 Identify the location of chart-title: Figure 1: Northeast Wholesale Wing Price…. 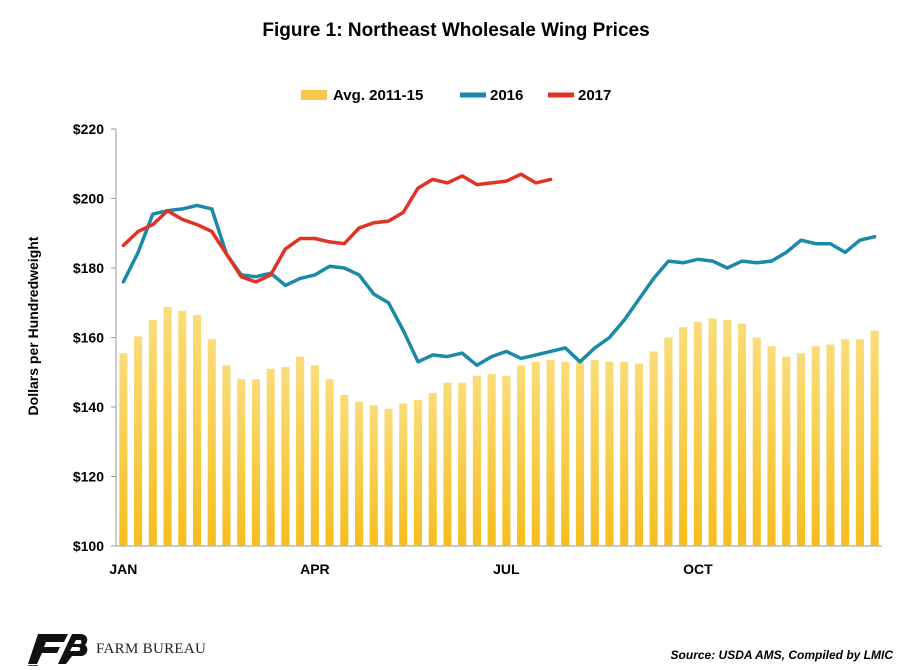
(455, 30).